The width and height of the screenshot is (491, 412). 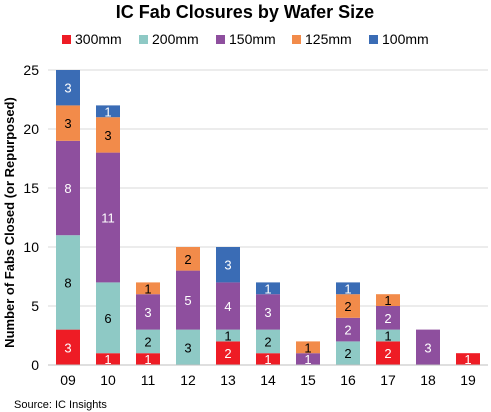 I want to click on x-tick-label: 13, so click(x=228, y=380).